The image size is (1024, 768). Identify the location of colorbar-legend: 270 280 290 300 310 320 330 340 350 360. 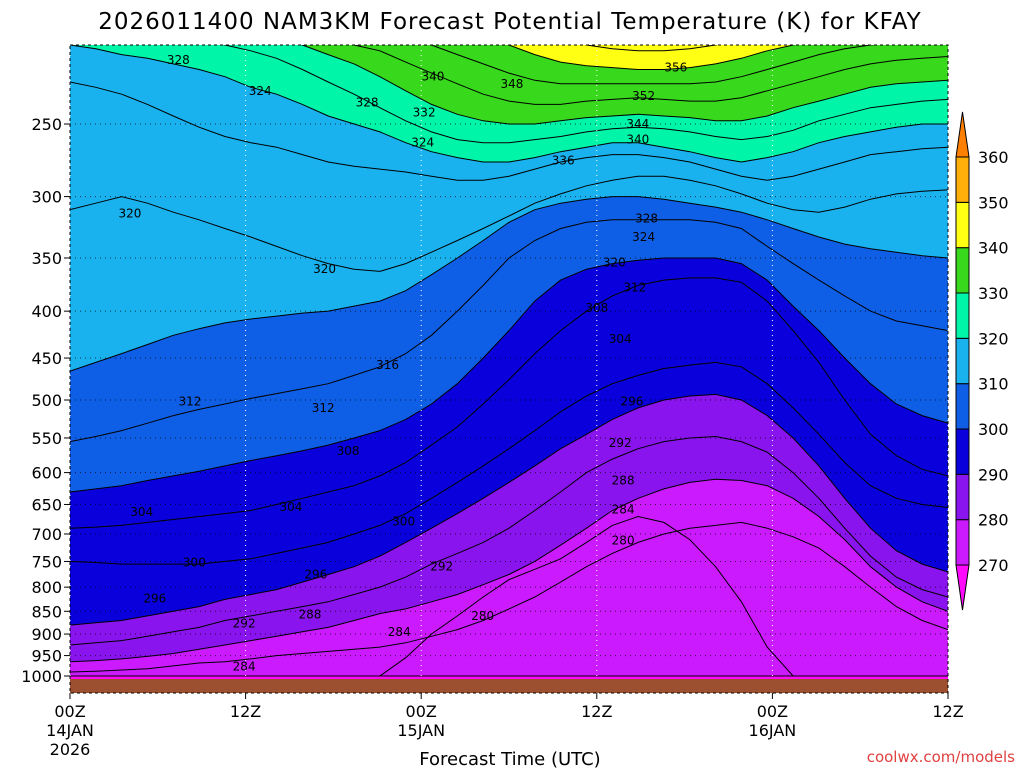
(982, 361).